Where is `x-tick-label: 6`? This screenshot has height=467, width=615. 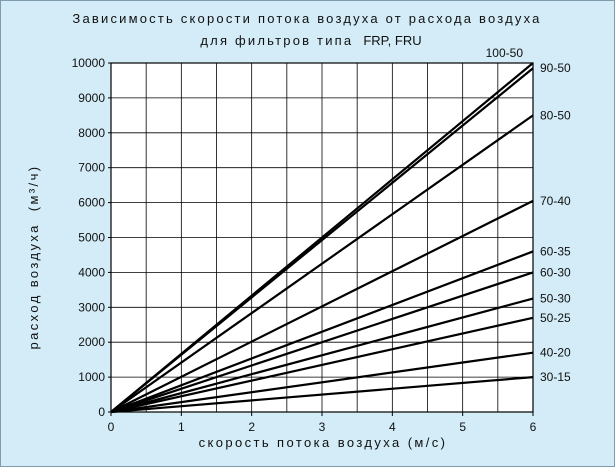
x-tick-label: 6 is located at coordinates (533, 427).